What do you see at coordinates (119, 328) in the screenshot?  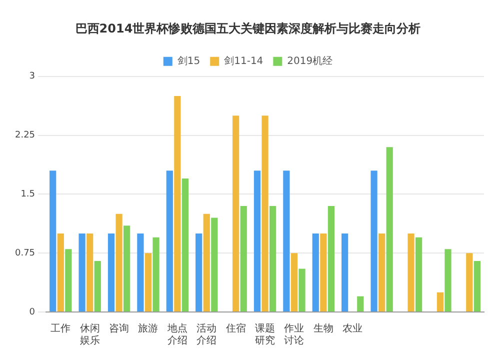 I see `x-tick-label: 咨询` at bounding box center [119, 328].